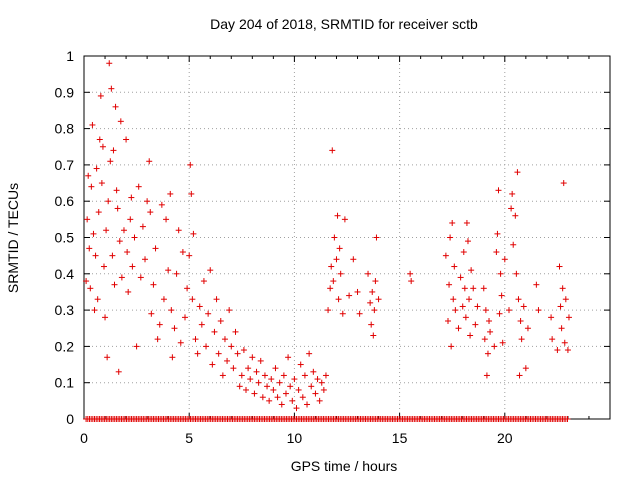 This screenshot has height=480, width=640. I want to click on y-tick-label: 0, so click(70, 419).